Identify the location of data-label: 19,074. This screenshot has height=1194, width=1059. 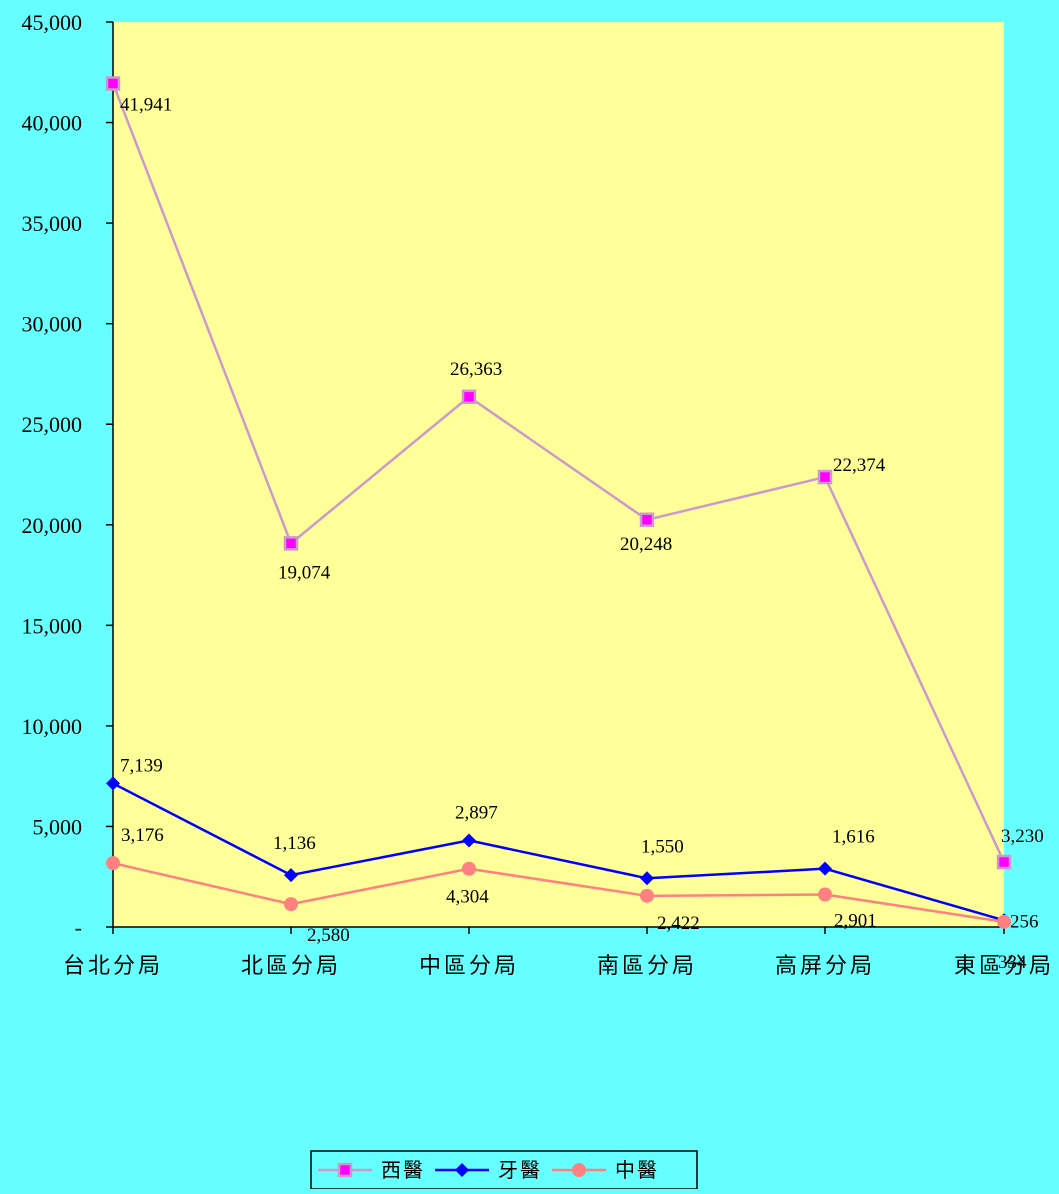
(304, 572).